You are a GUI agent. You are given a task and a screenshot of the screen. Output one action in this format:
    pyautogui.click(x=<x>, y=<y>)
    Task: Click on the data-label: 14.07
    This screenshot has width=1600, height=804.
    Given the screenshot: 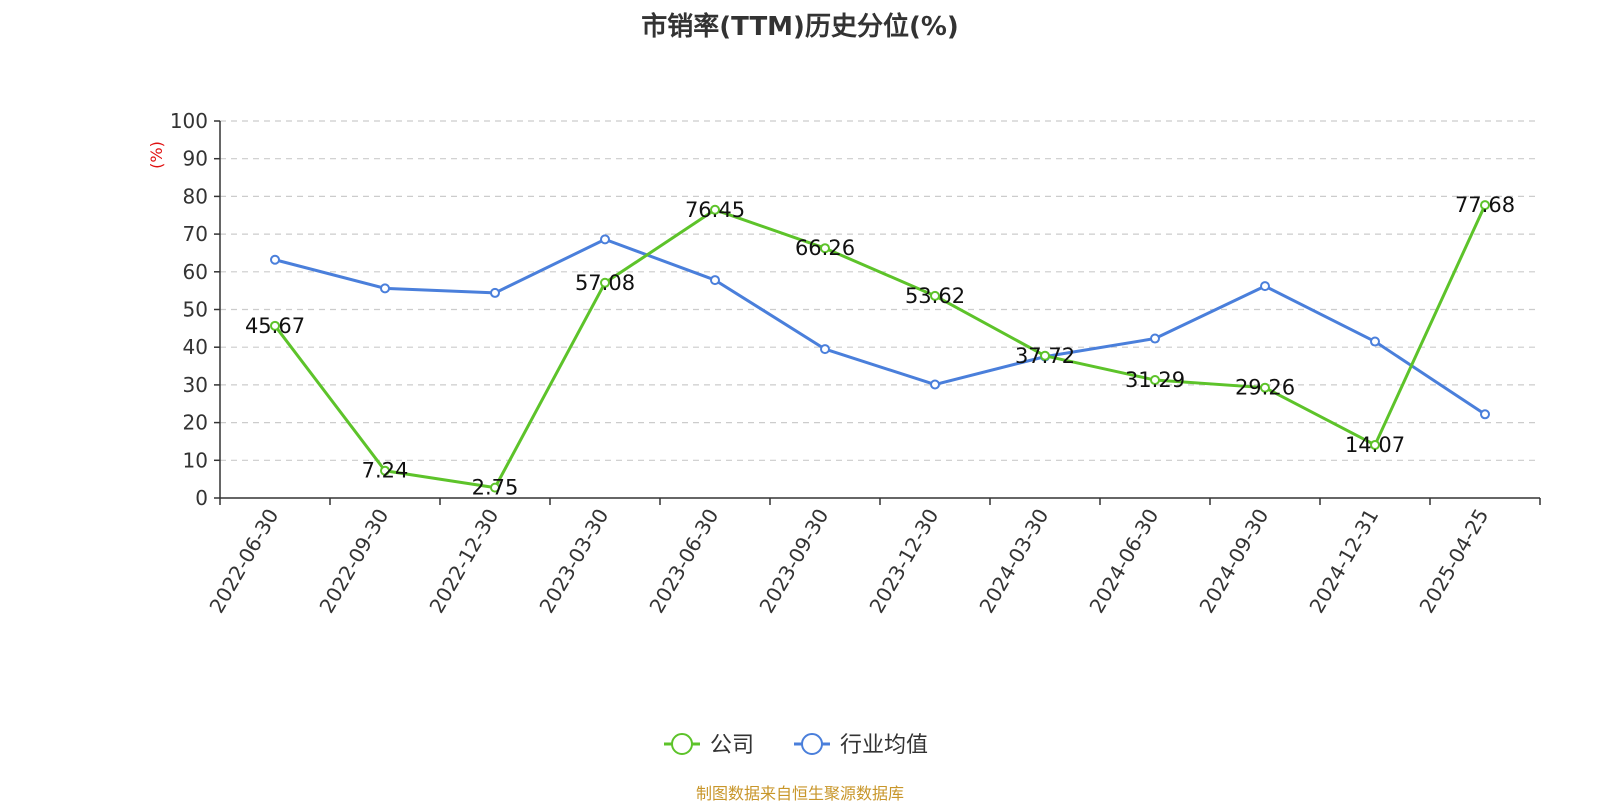 What is the action you would take?
    pyautogui.click(x=1375, y=445)
    